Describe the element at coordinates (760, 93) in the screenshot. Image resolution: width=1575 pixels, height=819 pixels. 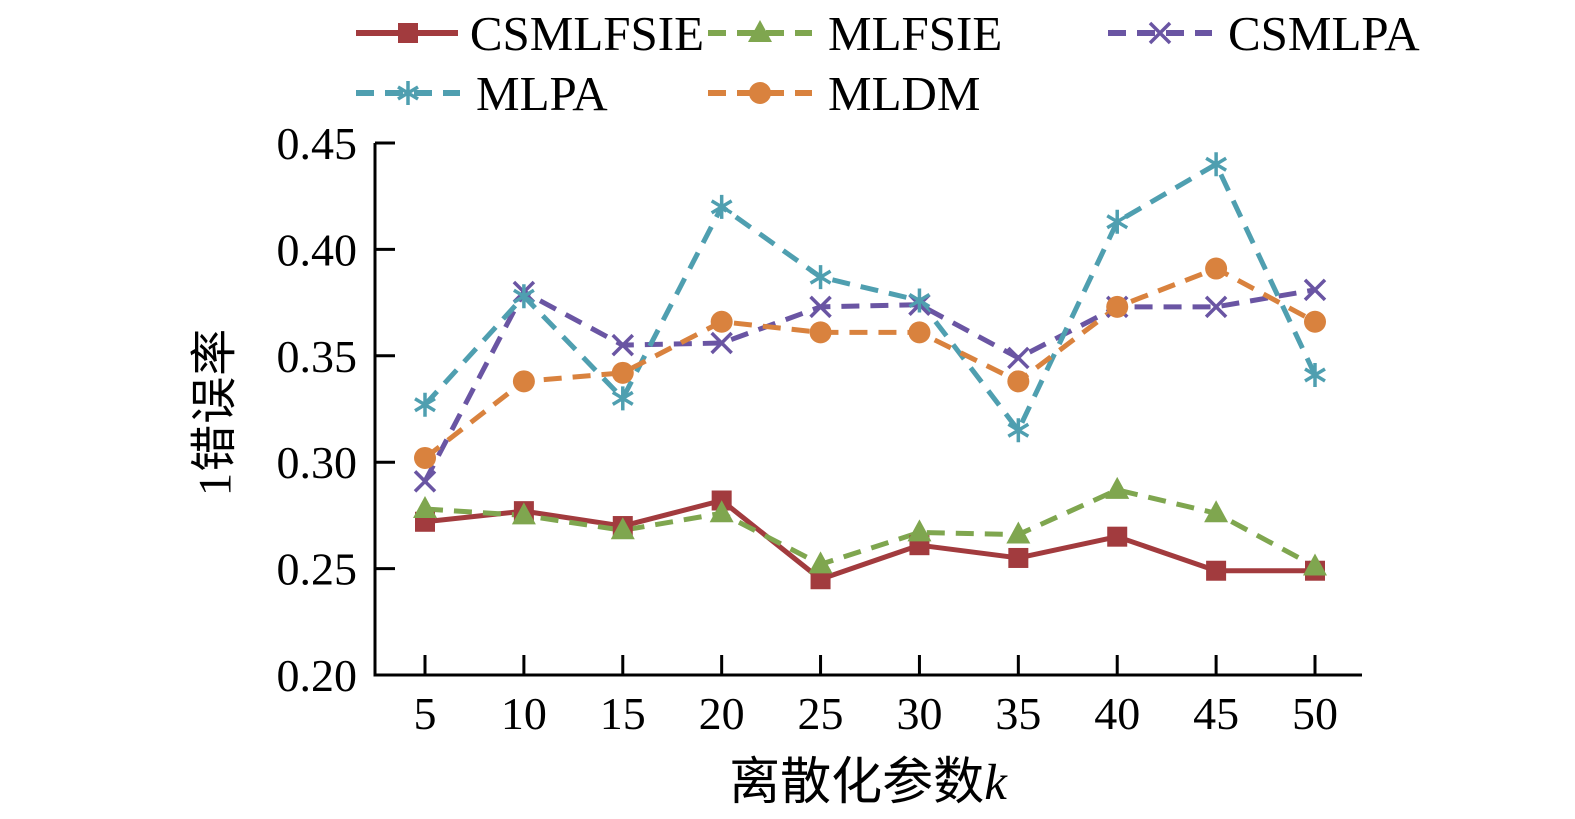
I see `circle-marker-icon` at that location.